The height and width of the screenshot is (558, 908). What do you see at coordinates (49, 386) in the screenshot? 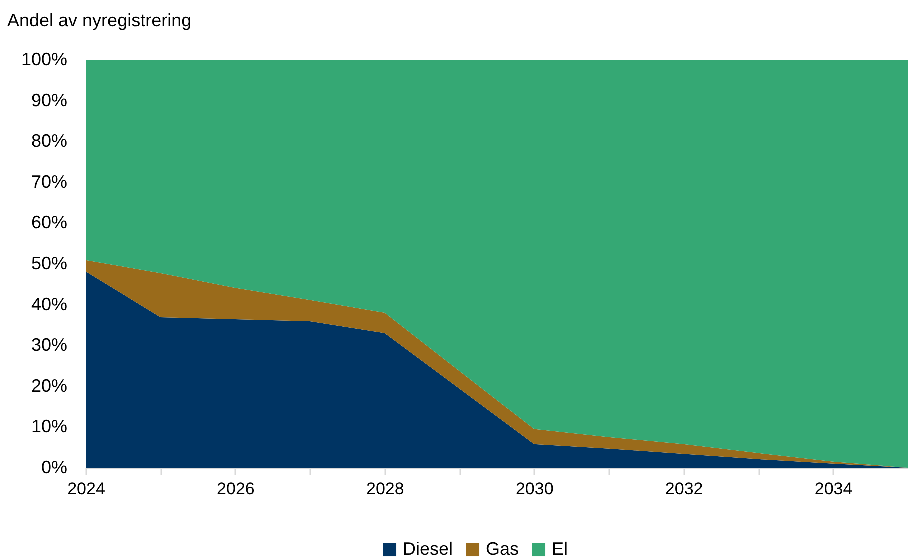
I see `y-tick-label: 20%` at bounding box center [49, 386].